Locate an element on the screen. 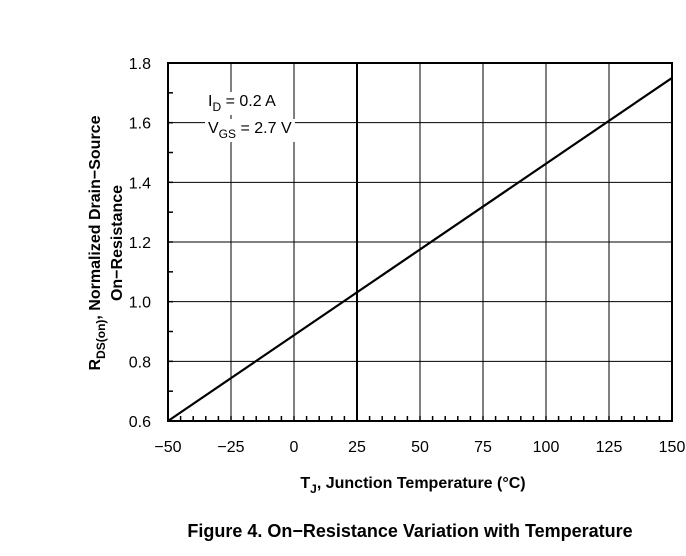 This screenshot has height=556, width=686. y-tick-label: 1.4 is located at coordinates (140, 183).